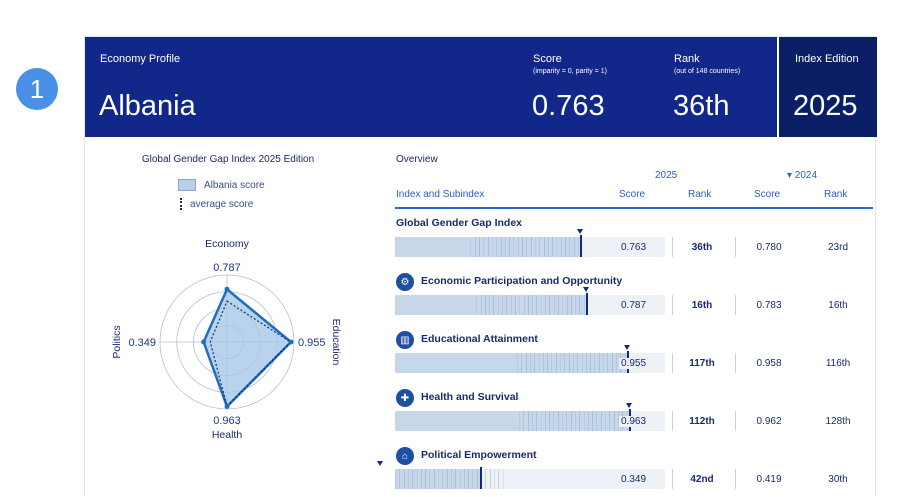  I want to click on column-score: Score, so click(632, 194).